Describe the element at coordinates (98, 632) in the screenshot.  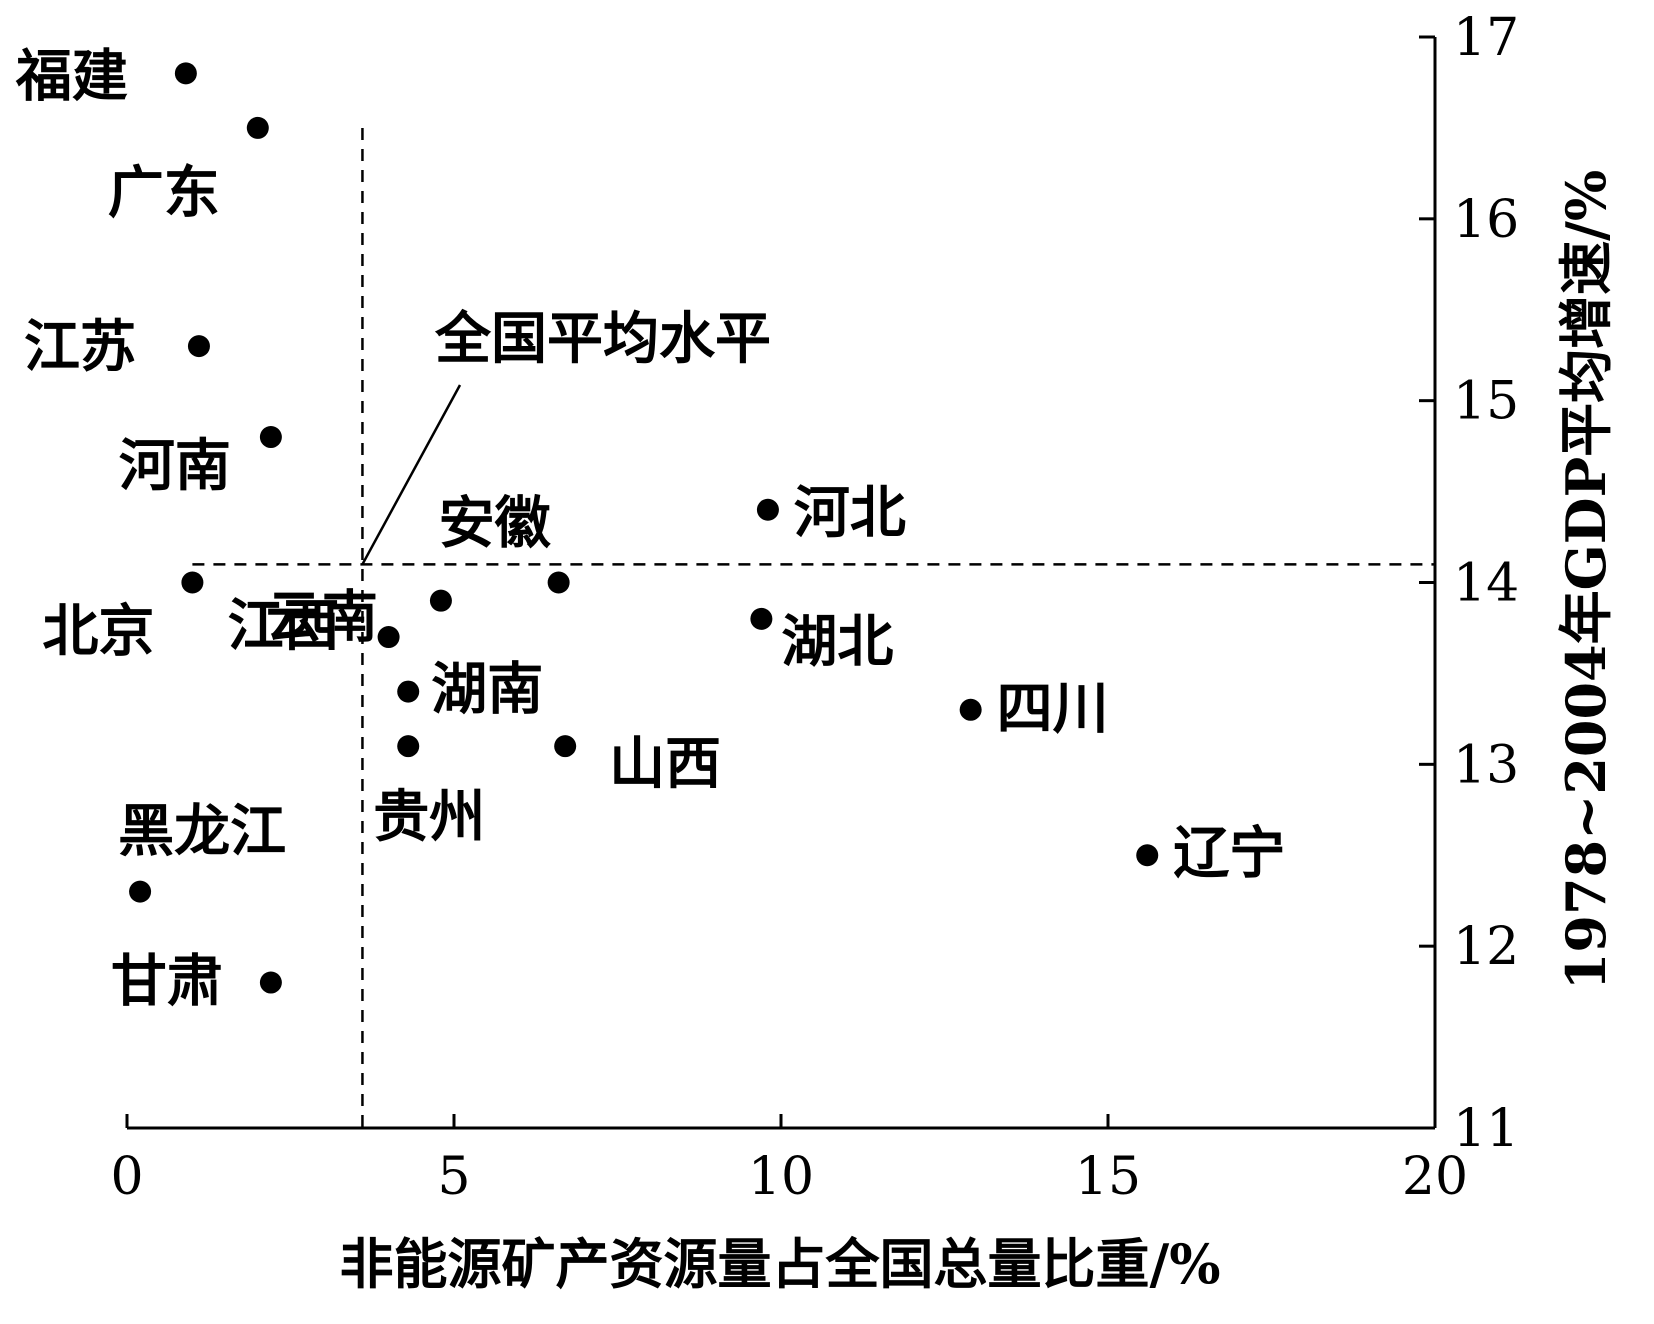
I see `point-label: 北京` at that location.